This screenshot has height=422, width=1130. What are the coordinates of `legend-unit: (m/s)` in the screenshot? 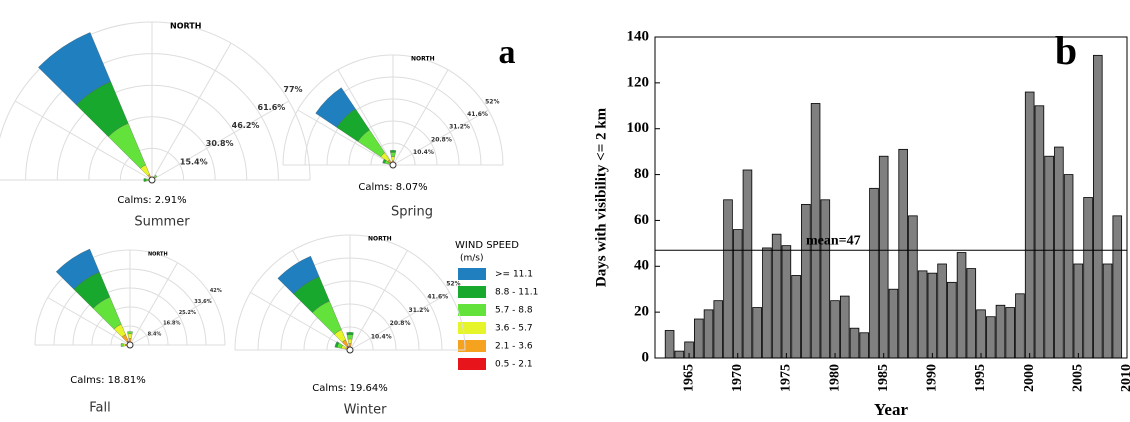 It's located at (472, 259).